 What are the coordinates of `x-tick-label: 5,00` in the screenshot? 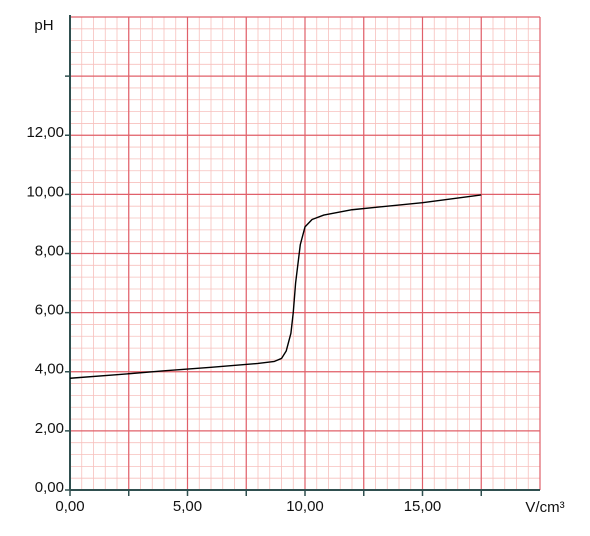 It's located at (187, 506).